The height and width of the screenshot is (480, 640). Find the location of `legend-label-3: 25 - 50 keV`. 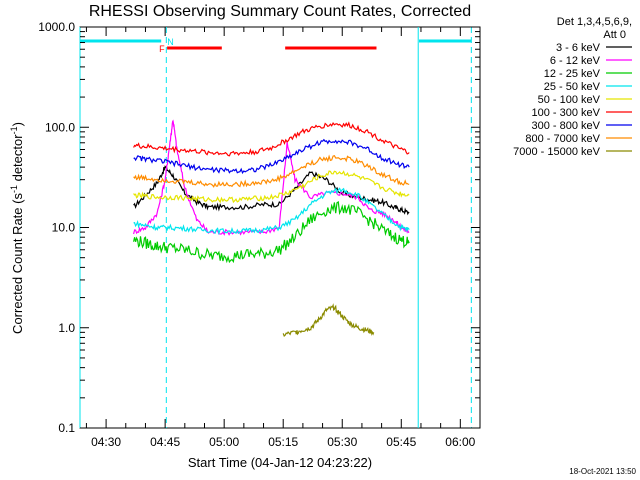

legend-label-3: 25 - 50 keV is located at coordinates (572, 87).